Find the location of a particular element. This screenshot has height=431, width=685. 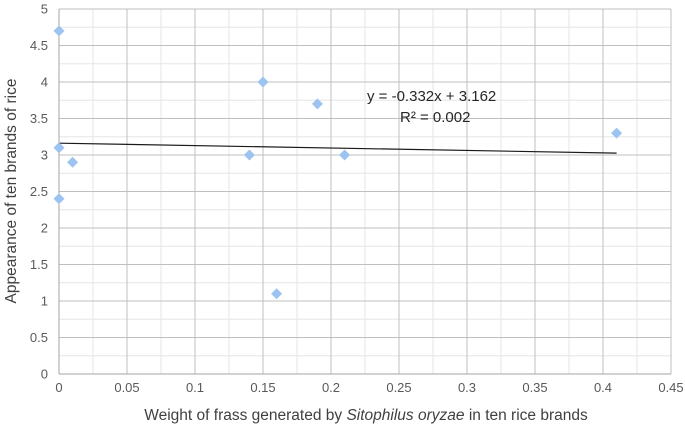

trendline-group is located at coordinates (337, 148).